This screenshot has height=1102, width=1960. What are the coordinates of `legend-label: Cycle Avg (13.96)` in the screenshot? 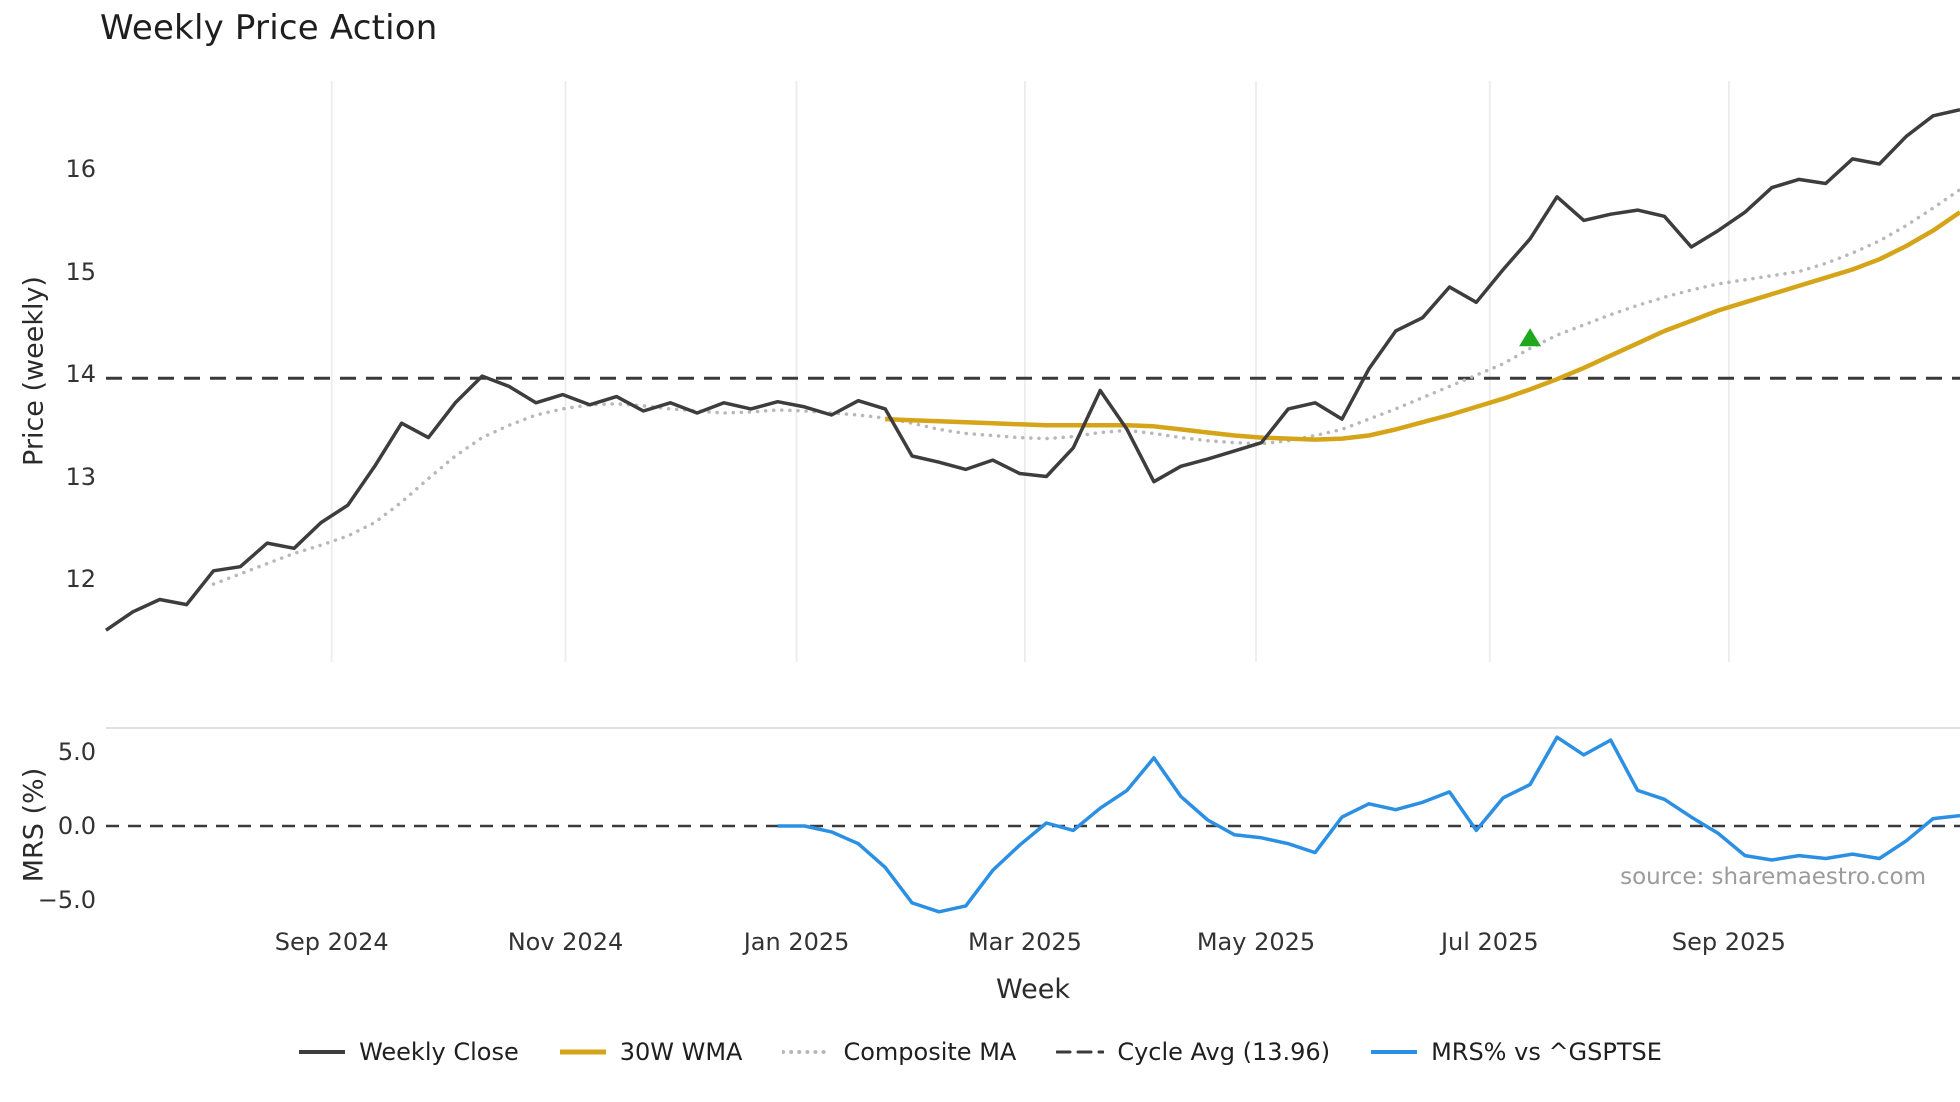 It's located at (1224, 1052).